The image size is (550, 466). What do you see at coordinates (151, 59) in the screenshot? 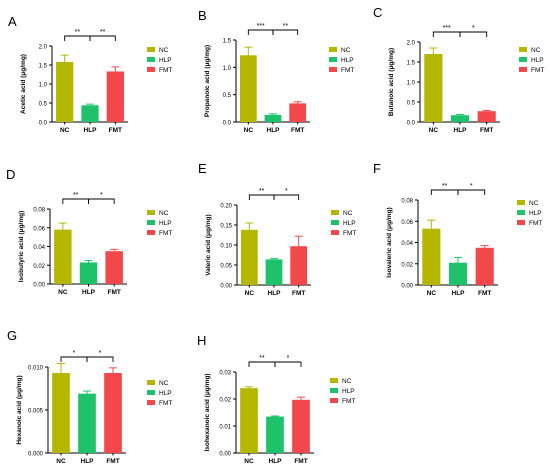
I see `panel-a-legend-swatch-hlp` at bounding box center [151, 59].